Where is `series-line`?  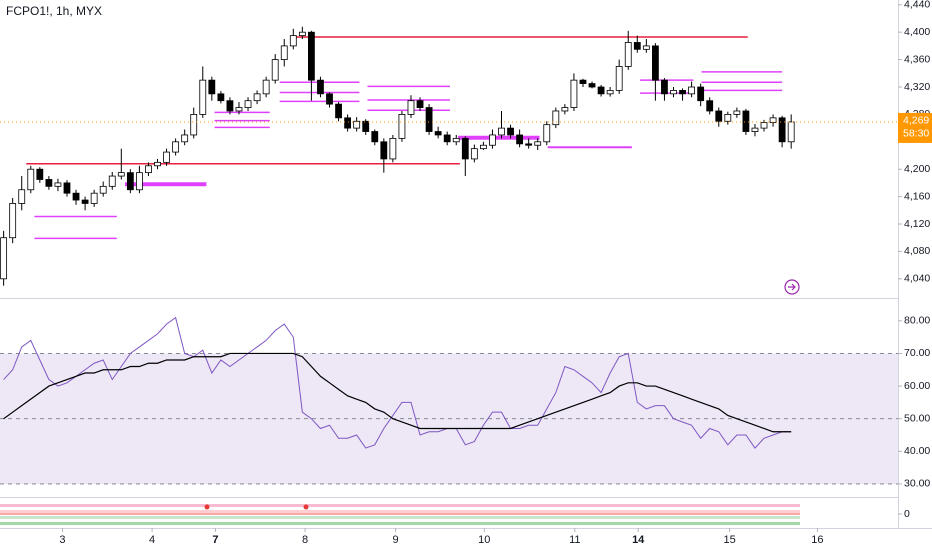
series-line is located at coordinates (397, 392).